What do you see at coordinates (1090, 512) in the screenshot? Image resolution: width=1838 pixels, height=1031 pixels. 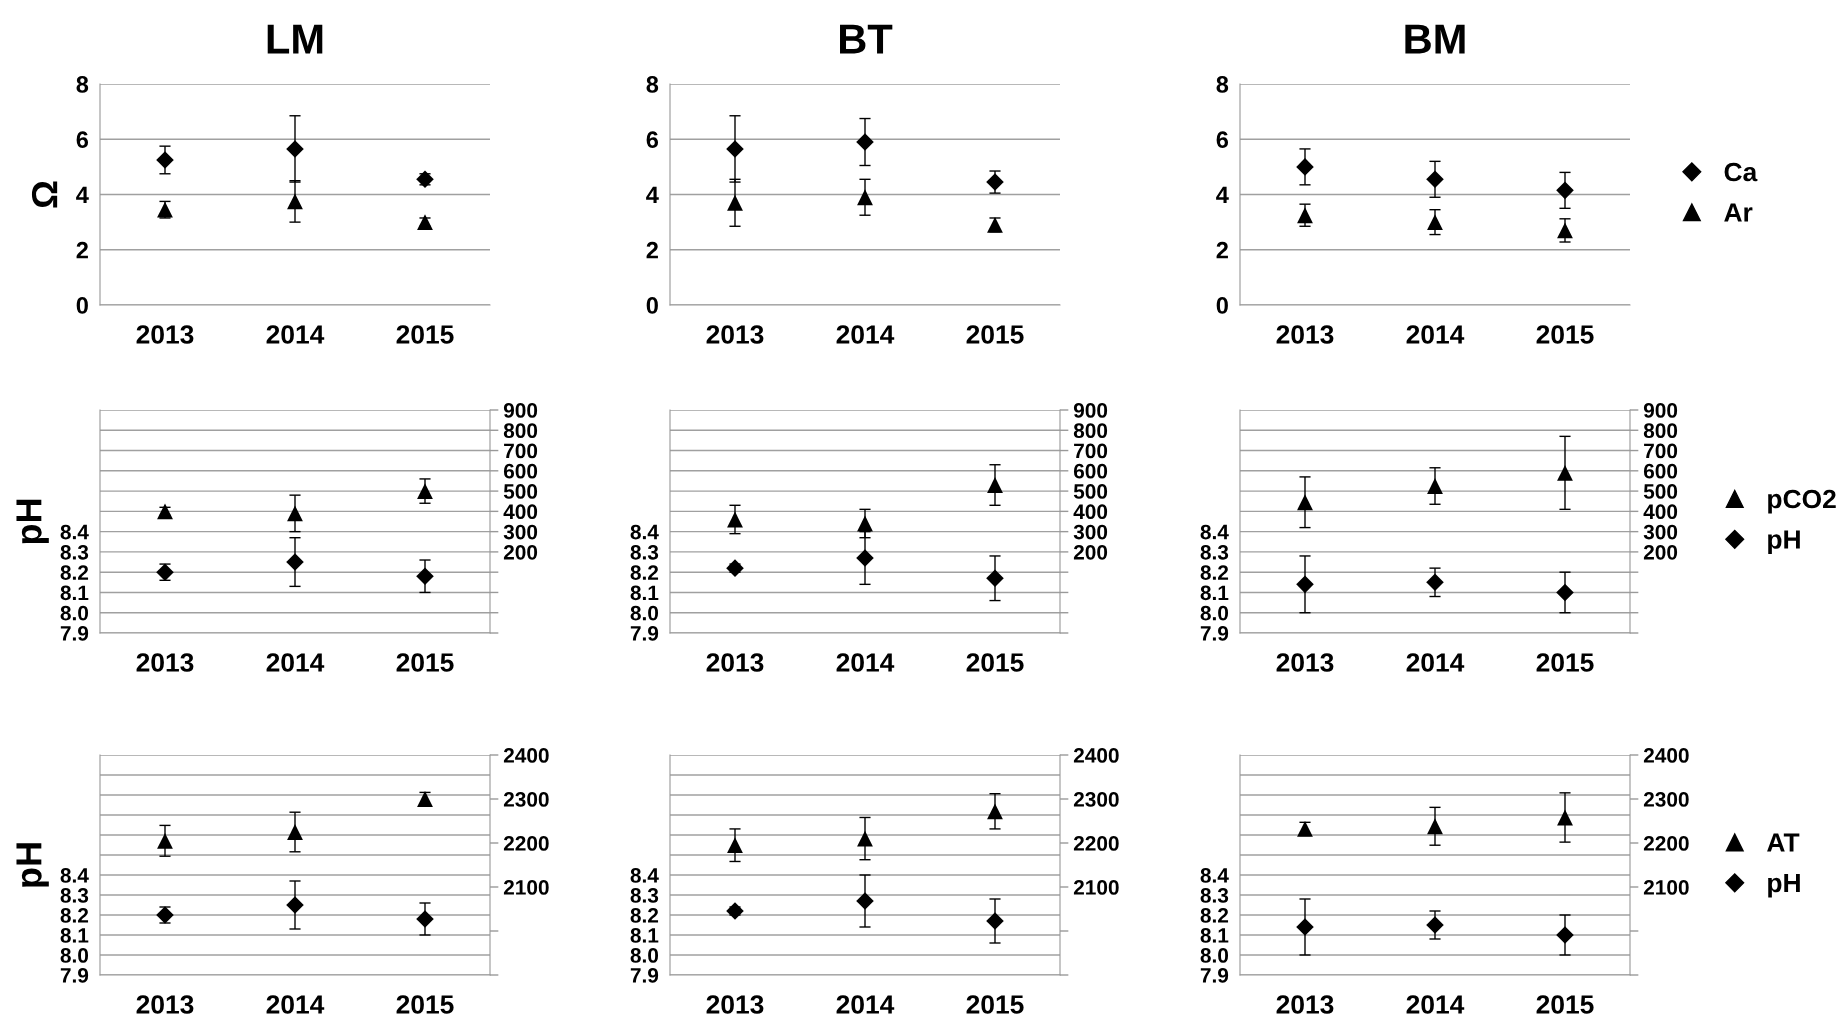 I see `y2-tick-label: 400` at bounding box center [1090, 512].